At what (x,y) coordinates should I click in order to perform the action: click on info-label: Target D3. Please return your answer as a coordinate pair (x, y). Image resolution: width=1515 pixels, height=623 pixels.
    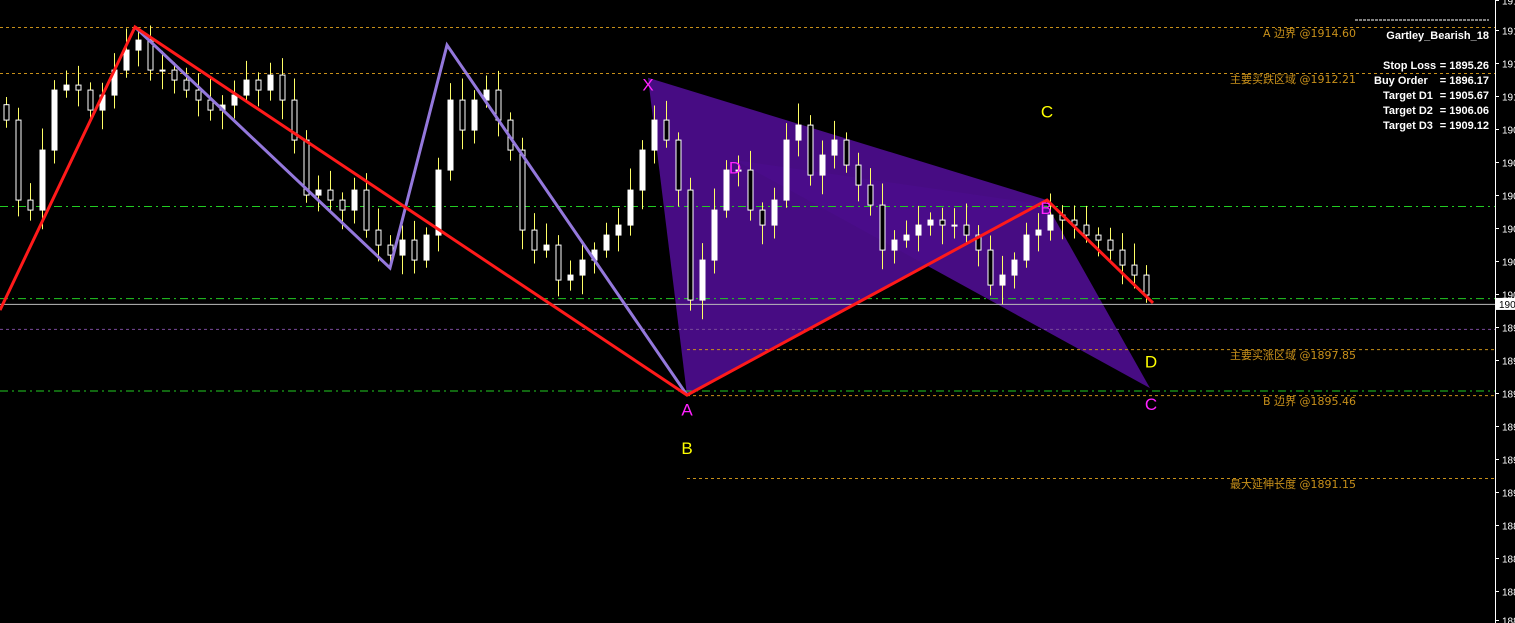
    Looking at the image, I should click on (1408, 126).